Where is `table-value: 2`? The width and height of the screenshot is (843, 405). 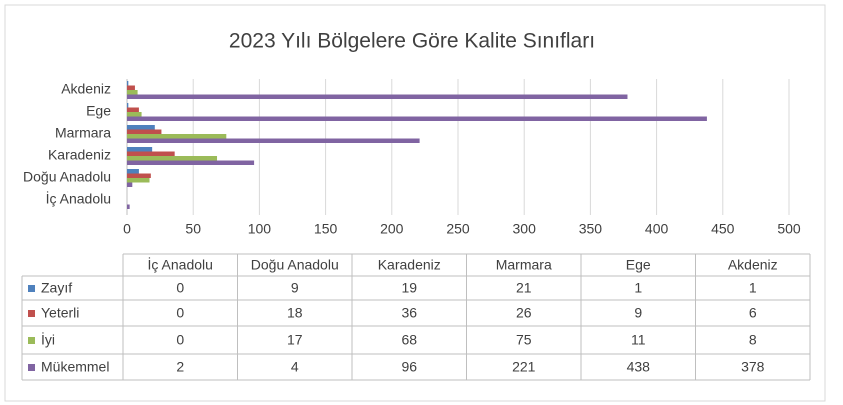 table-value: 2 is located at coordinates (180, 367).